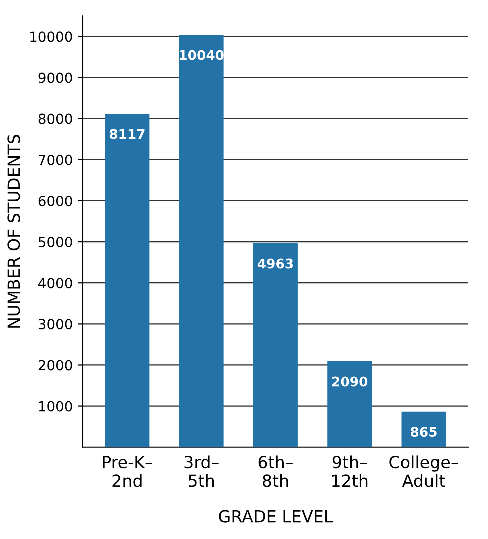 The height and width of the screenshot is (539, 488). Describe the element at coordinates (55, 365) in the screenshot. I see `y-tick-label: 2000` at that location.